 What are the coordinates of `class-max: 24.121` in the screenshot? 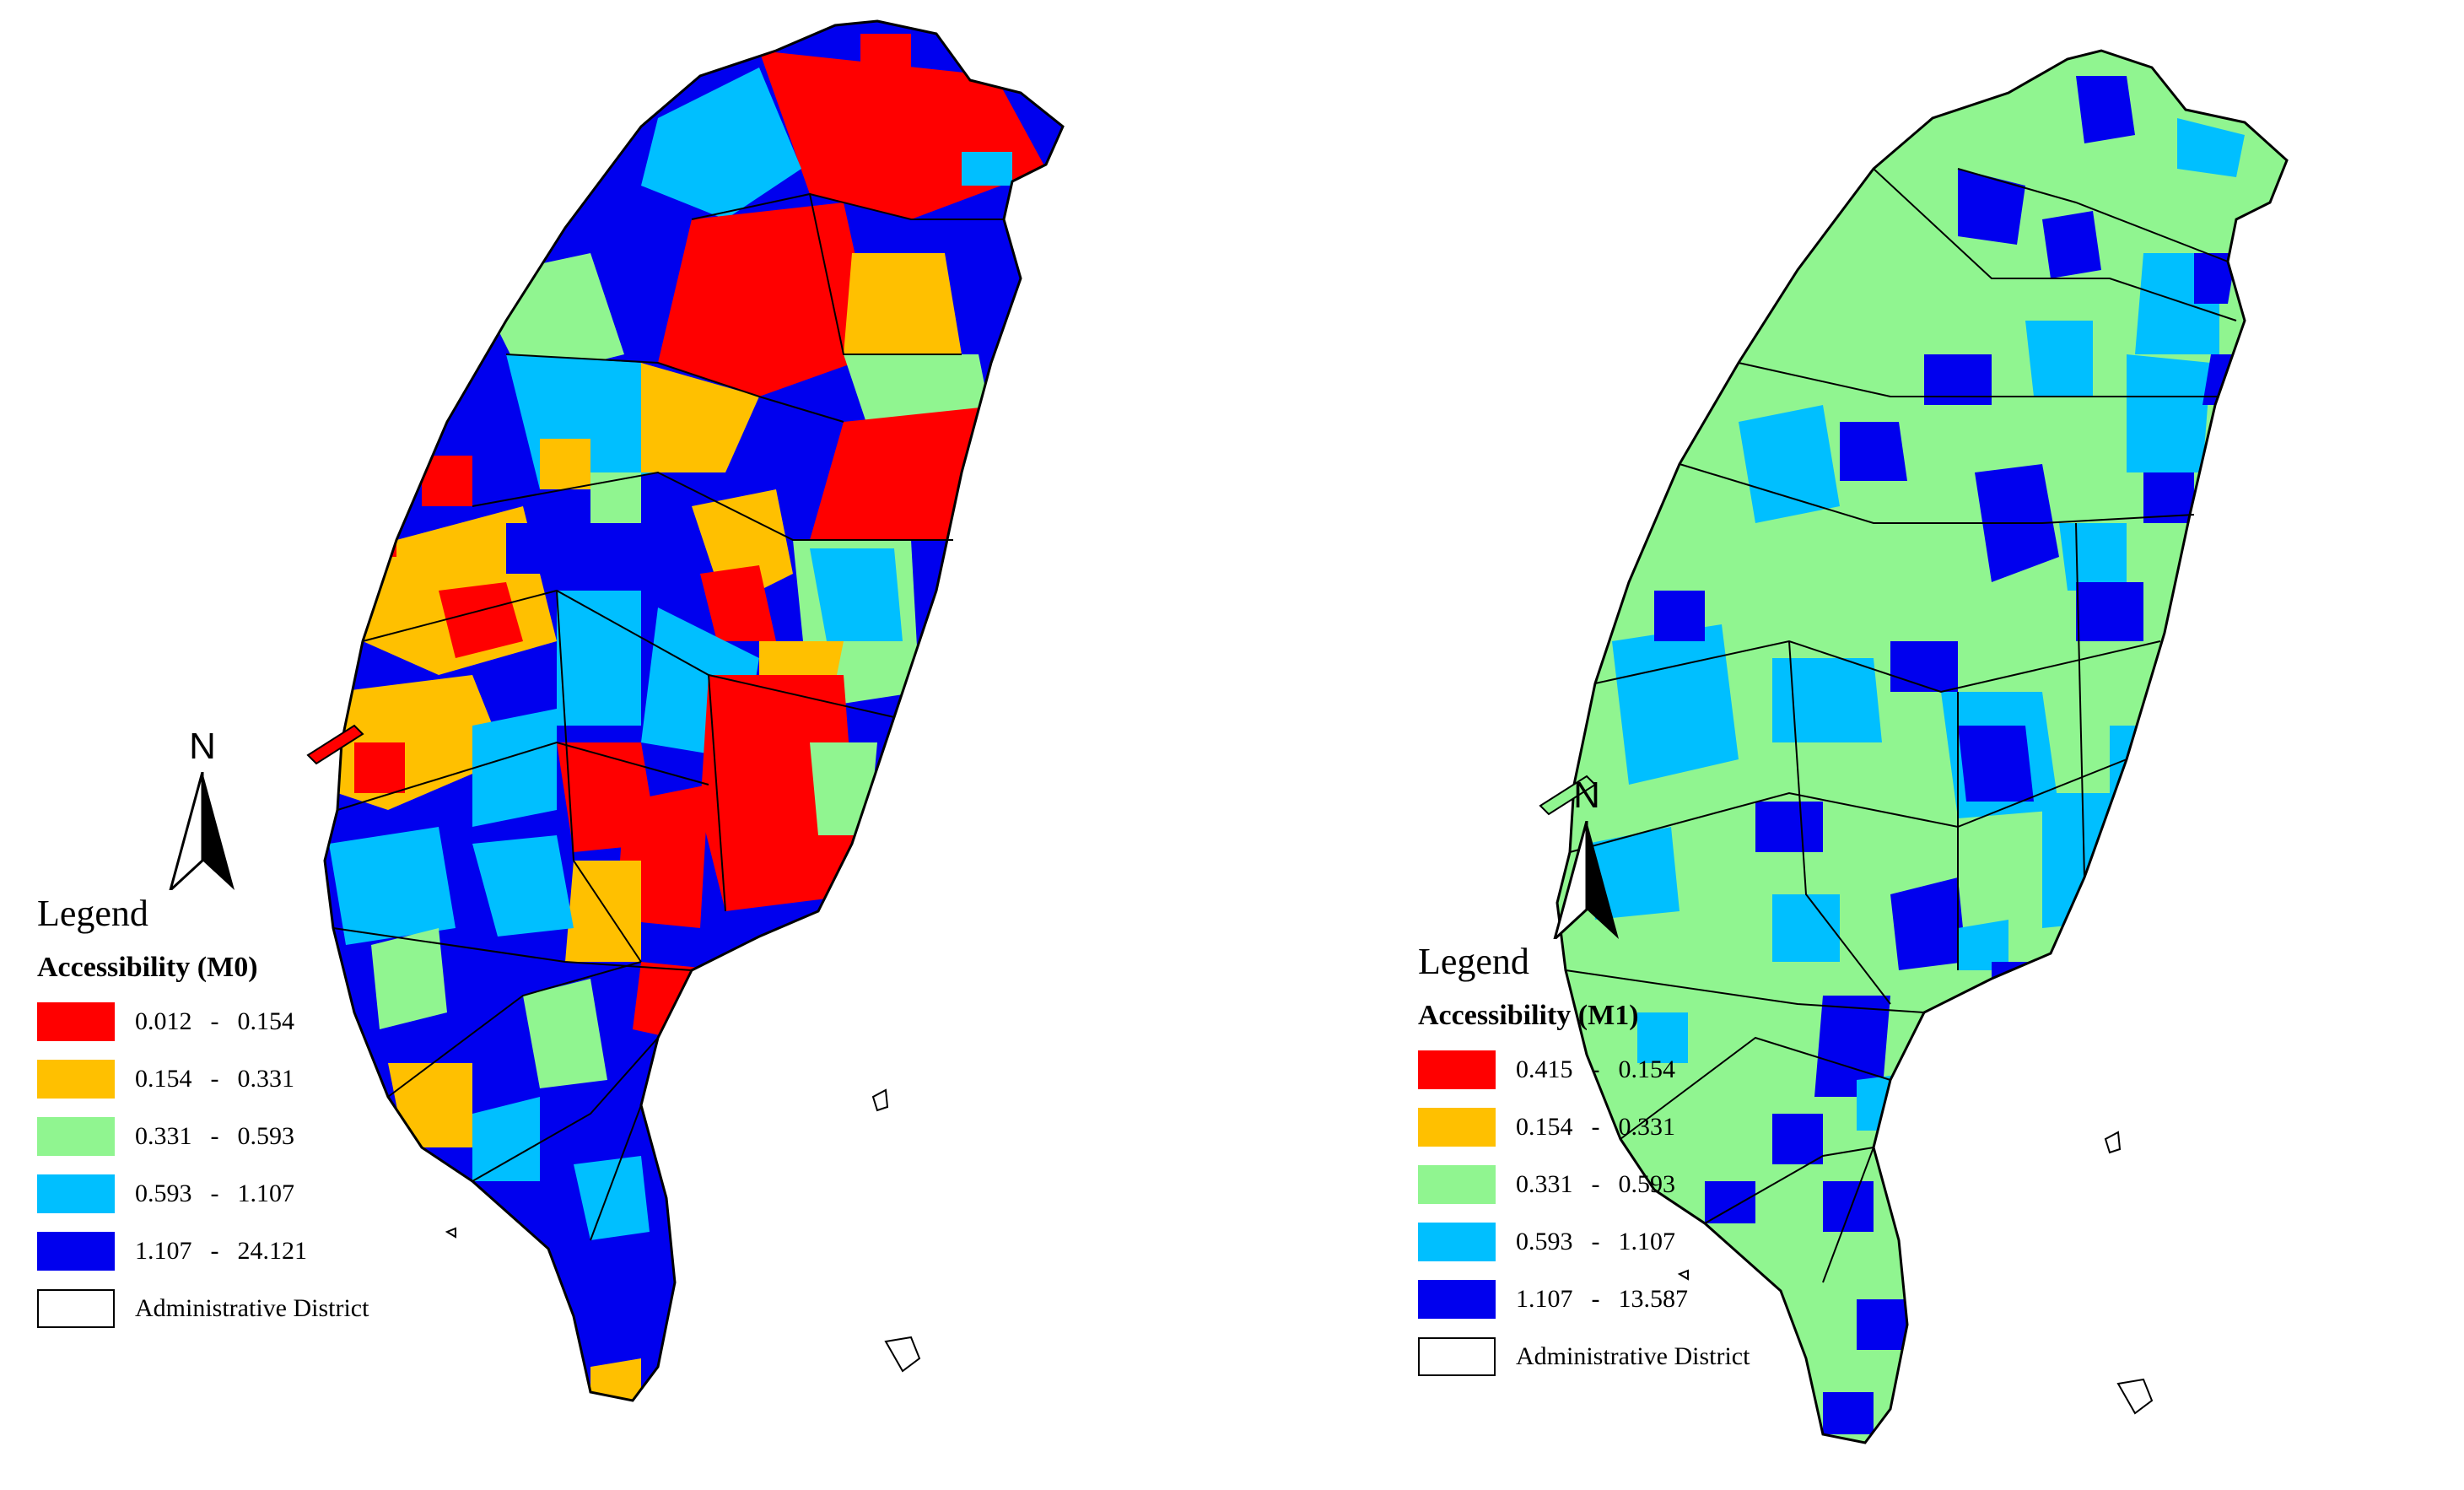 It's located at (272, 1251).